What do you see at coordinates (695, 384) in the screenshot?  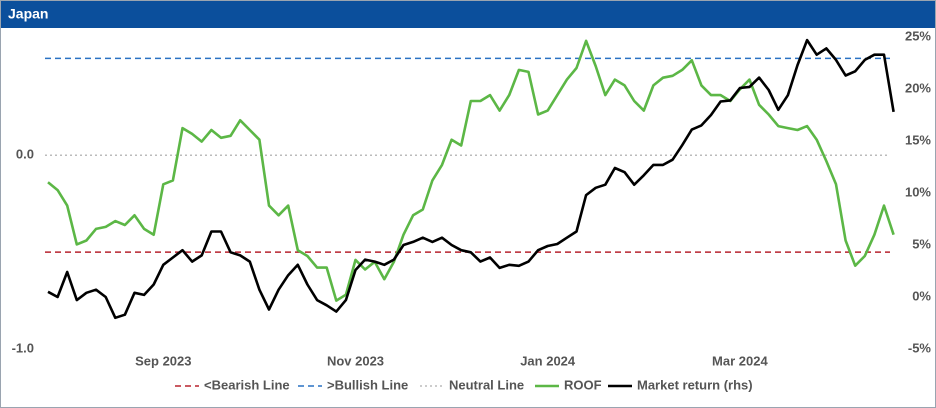 I see `legend-label: Market return (rhs)` at bounding box center [695, 384].